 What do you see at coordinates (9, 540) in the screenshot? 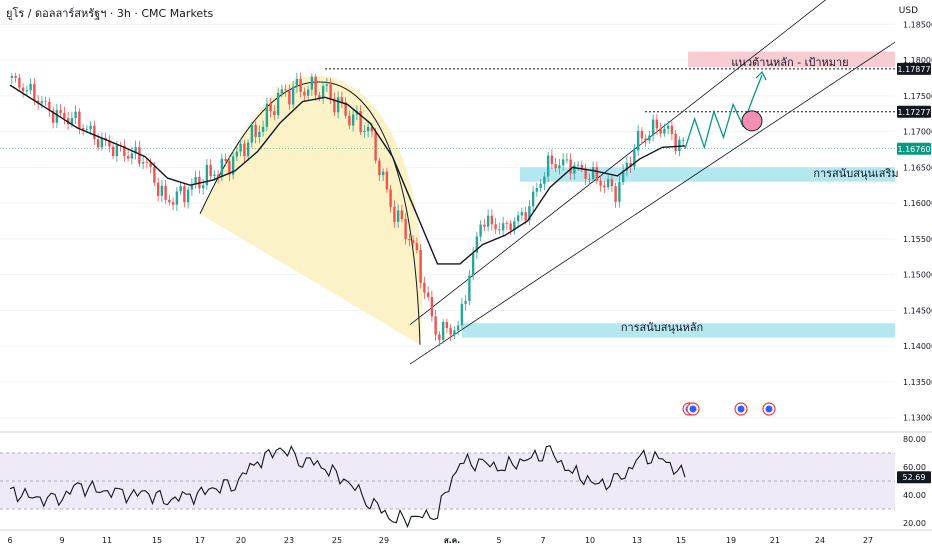
I see `time-tick-label: 6` at bounding box center [9, 540].